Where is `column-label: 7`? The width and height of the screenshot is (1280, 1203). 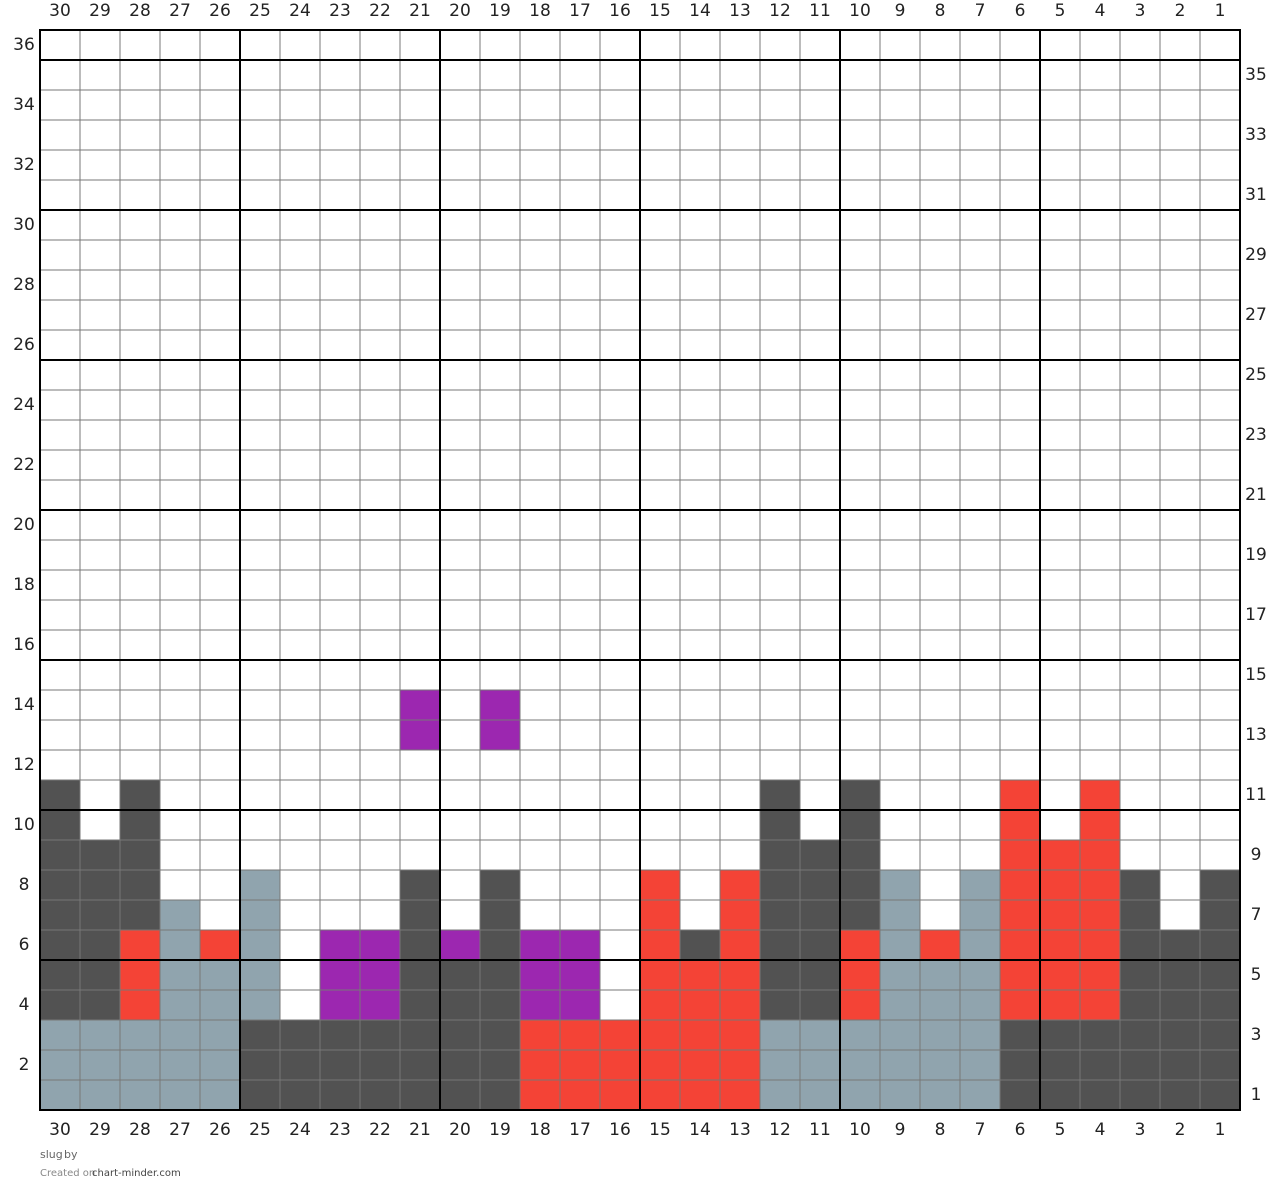
column-label: 7 is located at coordinates (980, 11).